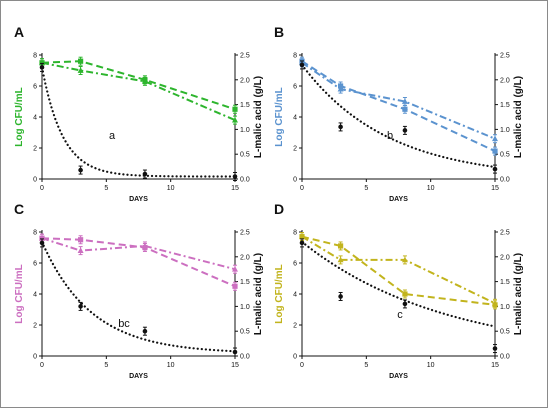 This screenshot has height=410, width=550. What do you see at coordinates (279, 32) in the screenshot?
I see `panel-letter: B` at bounding box center [279, 32].